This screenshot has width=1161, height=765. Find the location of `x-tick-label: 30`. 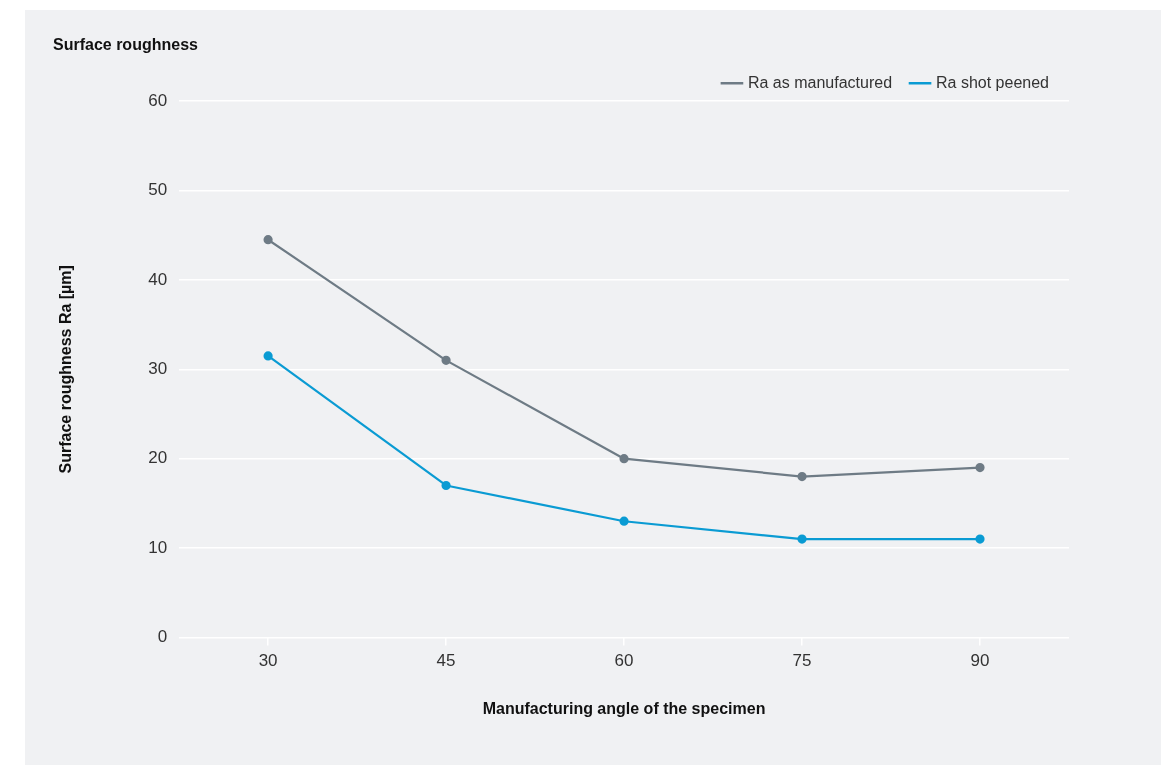

x-tick-label: 30 is located at coordinates (268, 661).